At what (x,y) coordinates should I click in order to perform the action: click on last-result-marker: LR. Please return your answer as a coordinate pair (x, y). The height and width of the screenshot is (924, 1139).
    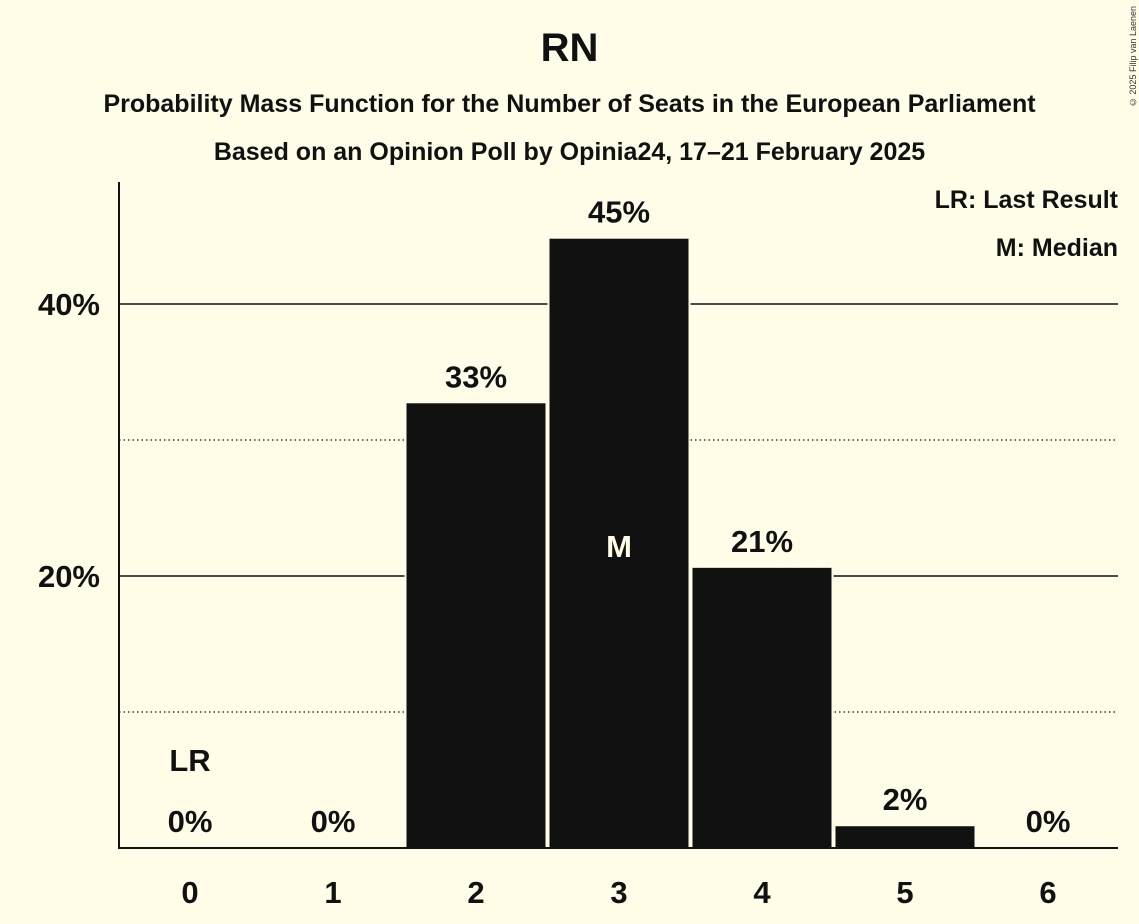
    Looking at the image, I should click on (189, 760).